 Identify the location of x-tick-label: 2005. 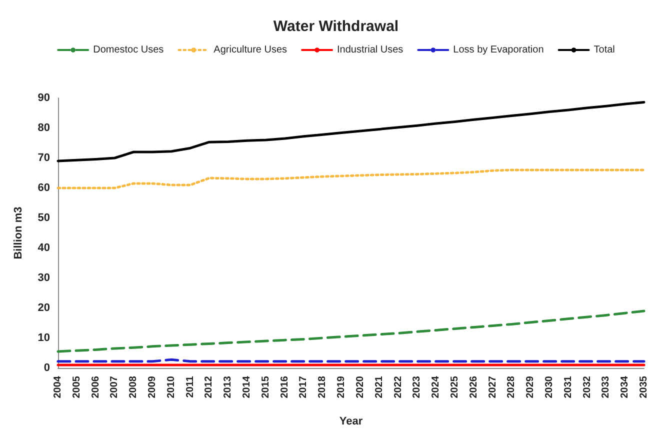
(76, 387).